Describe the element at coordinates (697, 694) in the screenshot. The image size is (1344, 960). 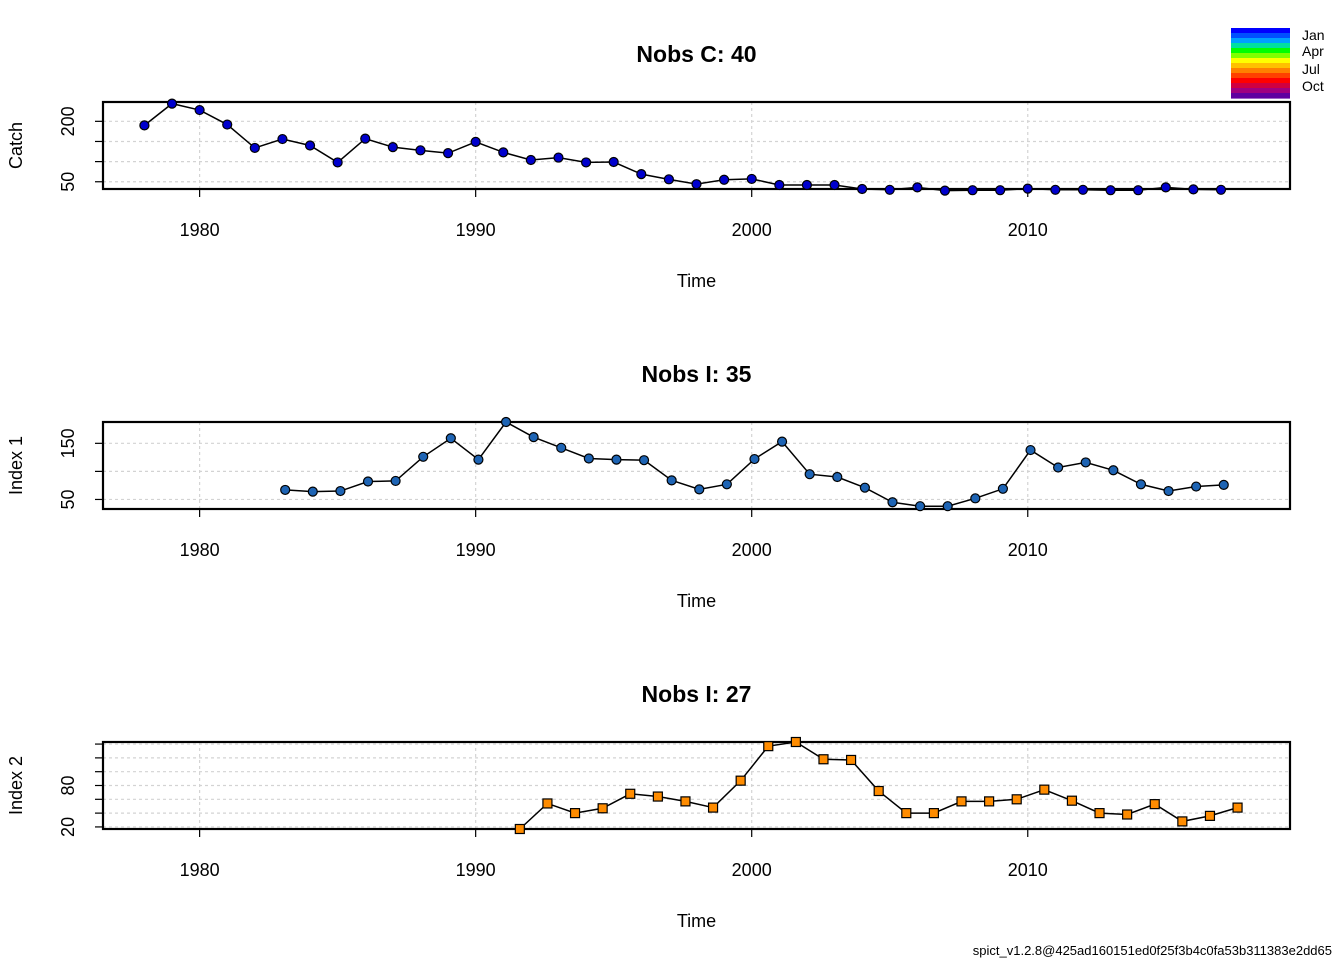
I see `chart-title: Nobs I: 27` at that location.